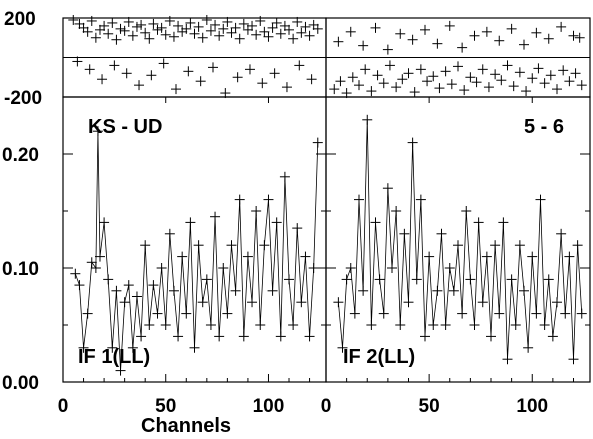  What do you see at coordinates (114, 357) in the screenshot?
I see `panel1-if-label: IF 1(LL)` at bounding box center [114, 357].